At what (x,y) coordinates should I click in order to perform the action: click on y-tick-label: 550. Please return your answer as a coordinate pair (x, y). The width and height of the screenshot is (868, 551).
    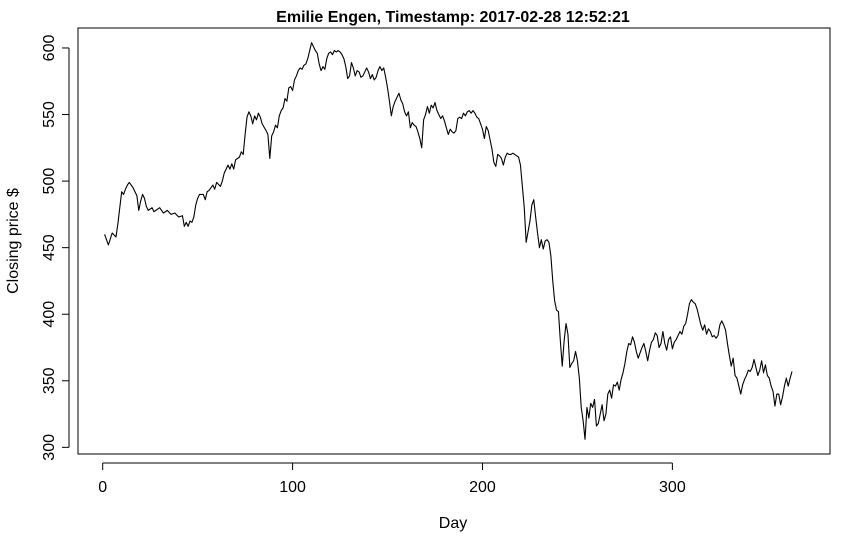
    Looking at the image, I should click on (49, 114).